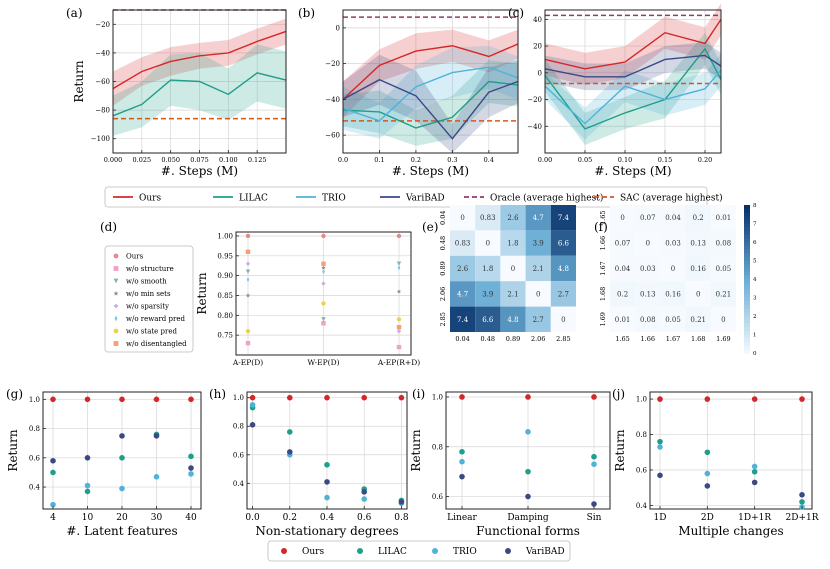 The image size is (830, 569). What do you see at coordinates (364, 518) in the screenshot?
I see `x-tick-label: 0.6` at bounding box center [364, 518].